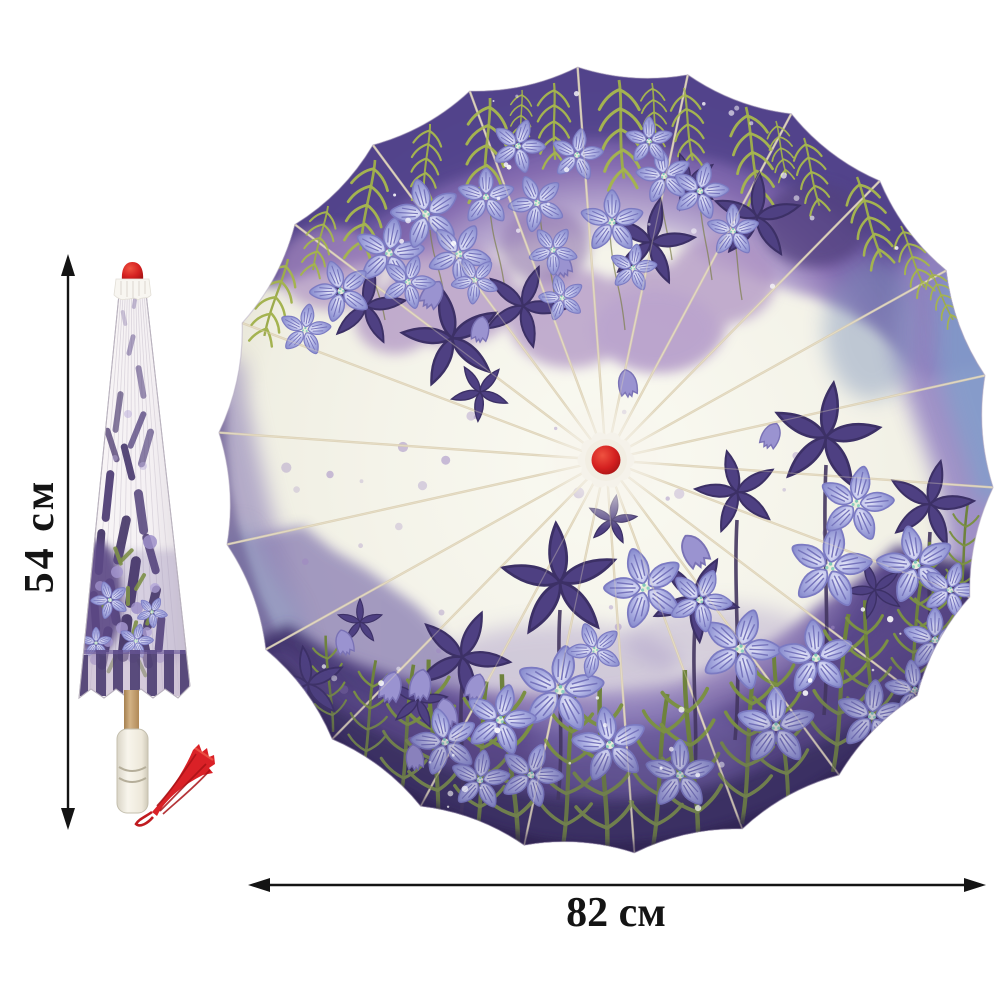  I want to click on svg-text: 54 см, so click(40, 536).